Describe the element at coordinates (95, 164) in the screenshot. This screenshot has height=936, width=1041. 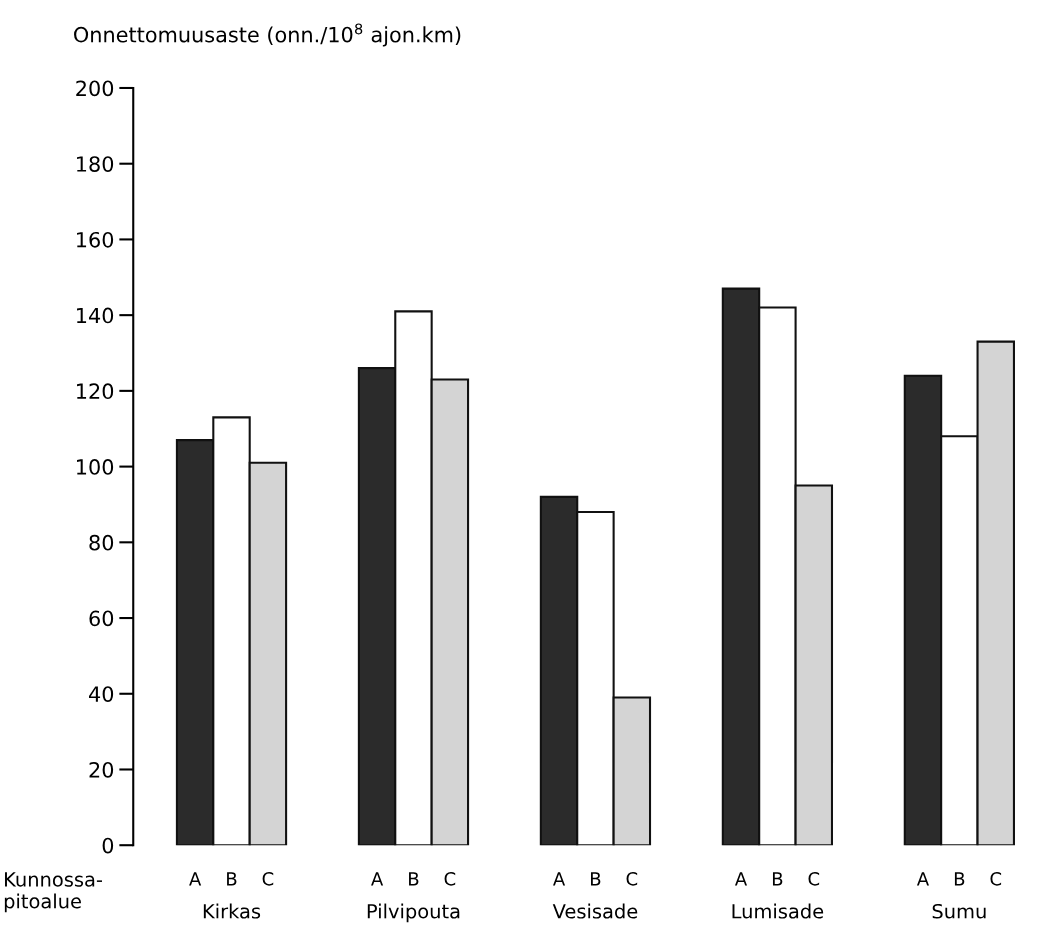
I see `y-tick-label: 180` at that location.